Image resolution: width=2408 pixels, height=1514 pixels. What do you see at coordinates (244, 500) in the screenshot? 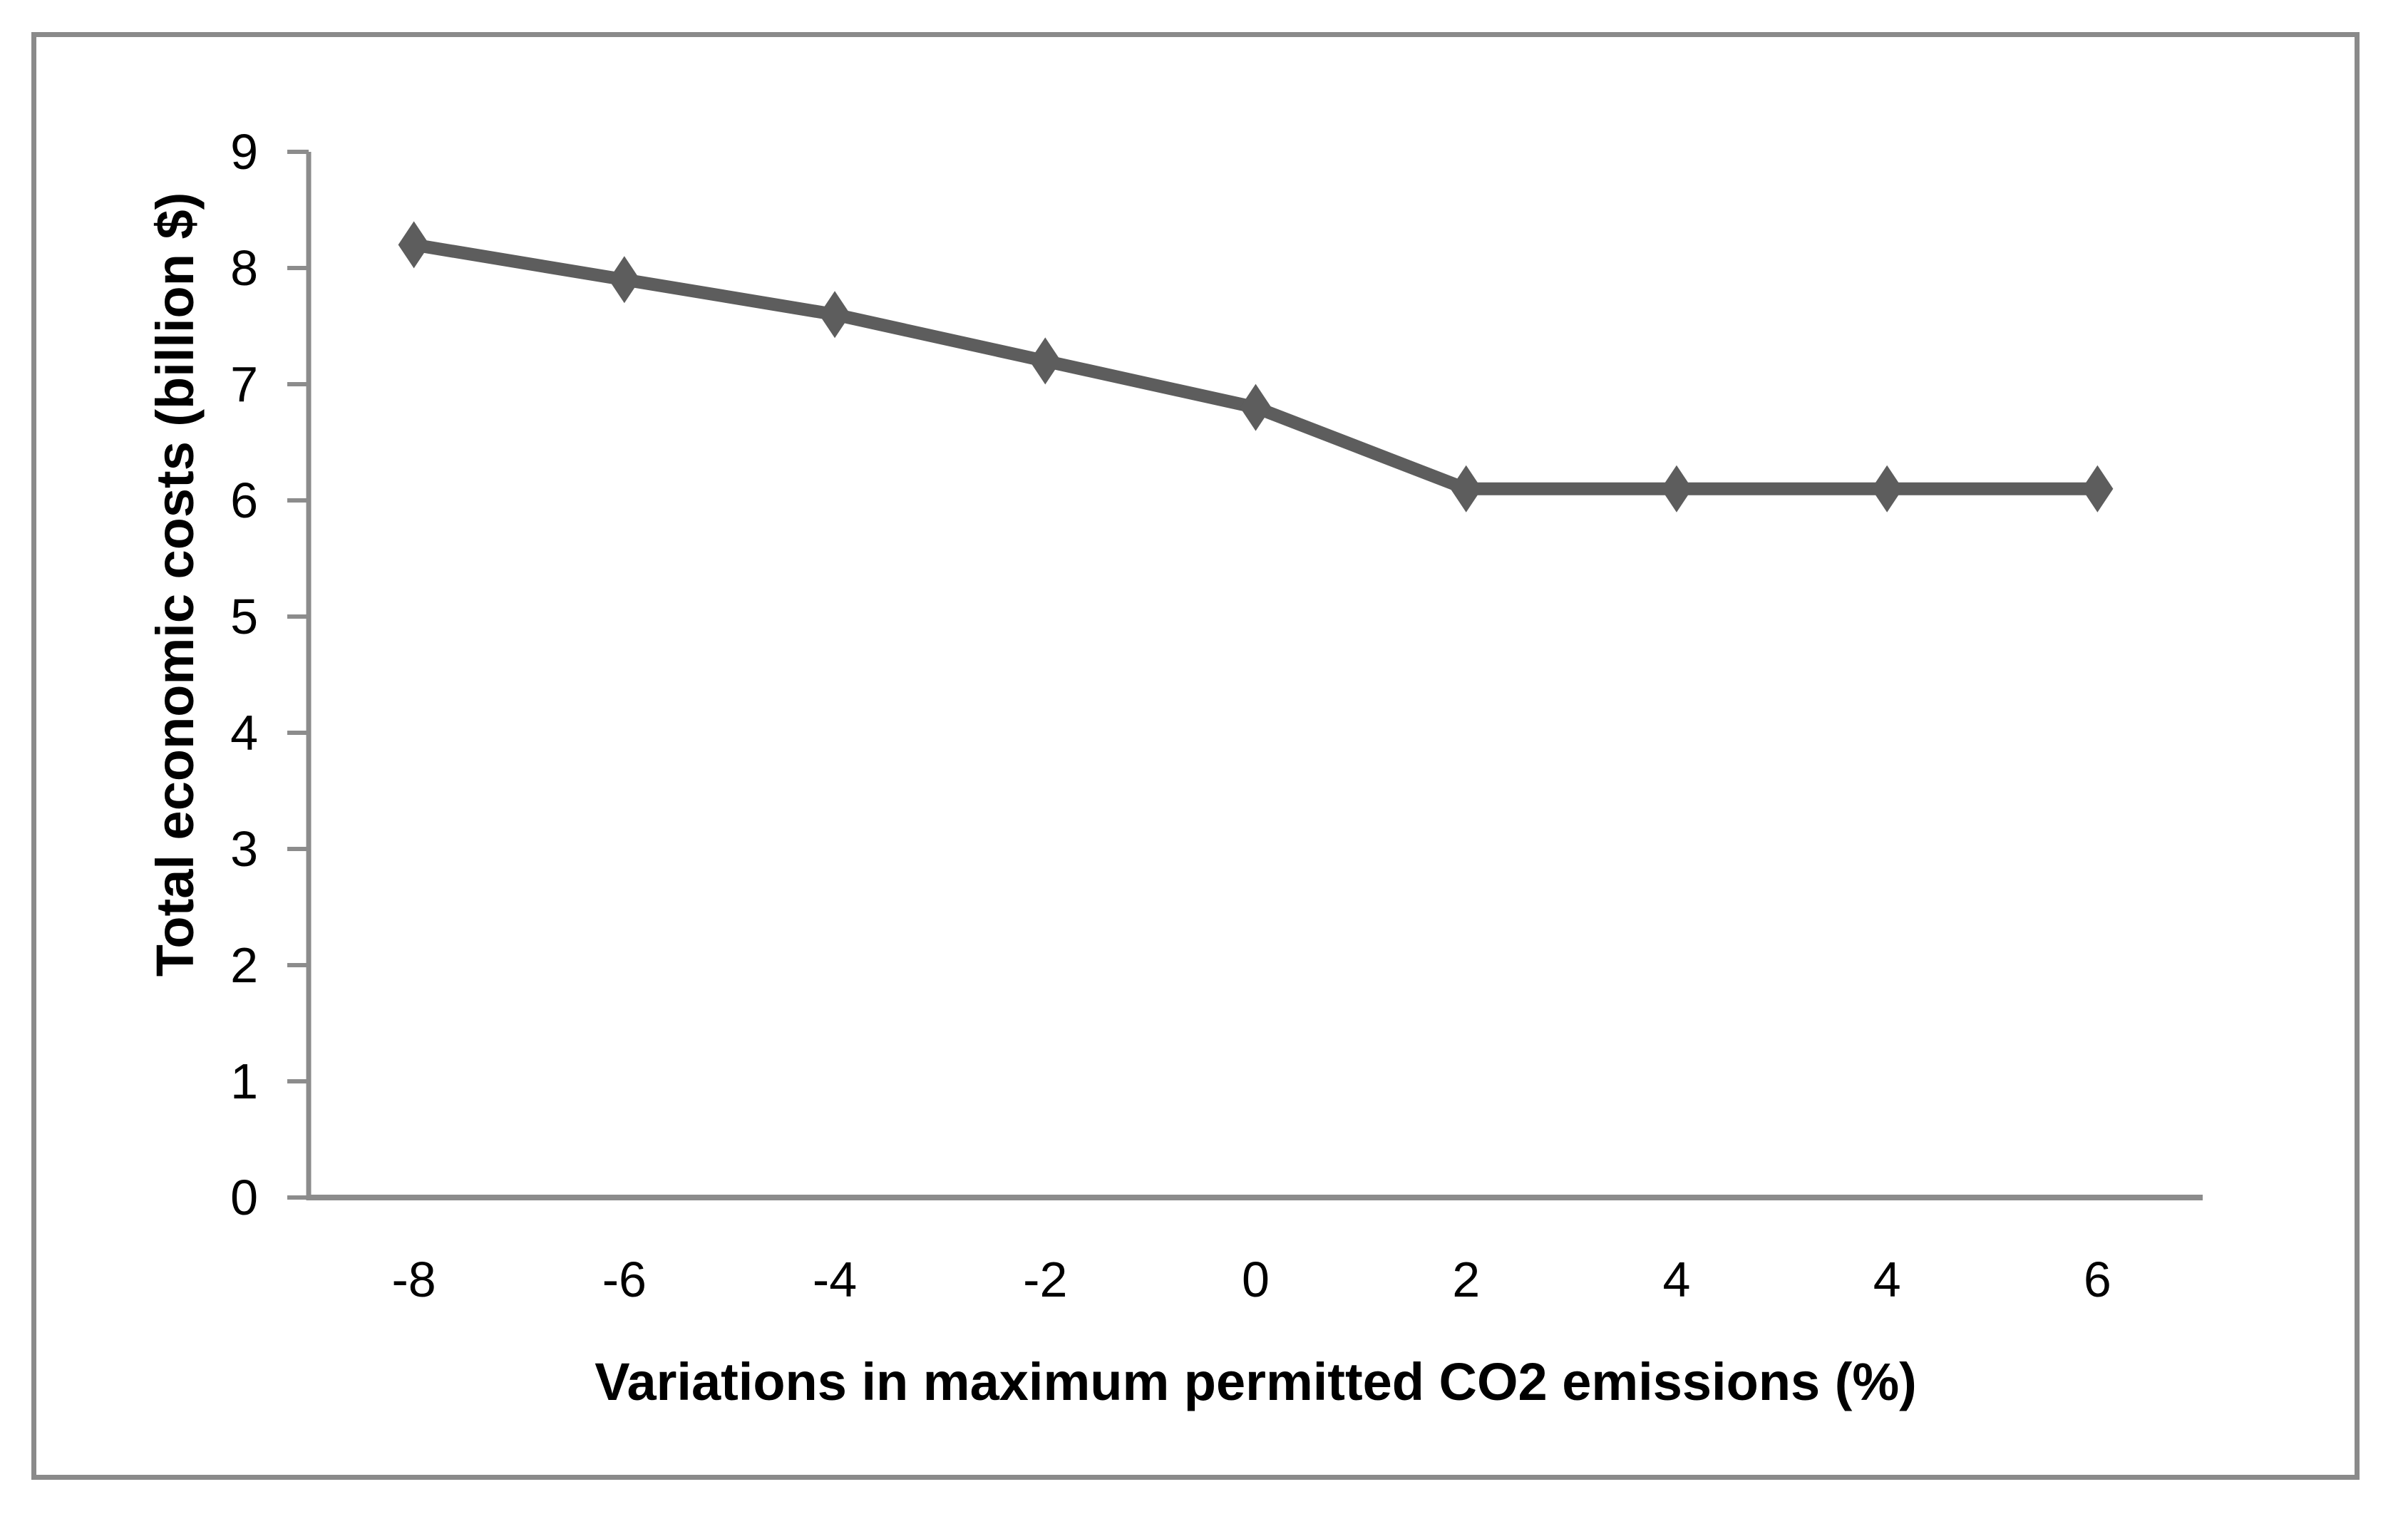
I see `y-tick-label: 6` at bounding box center [244, 500].